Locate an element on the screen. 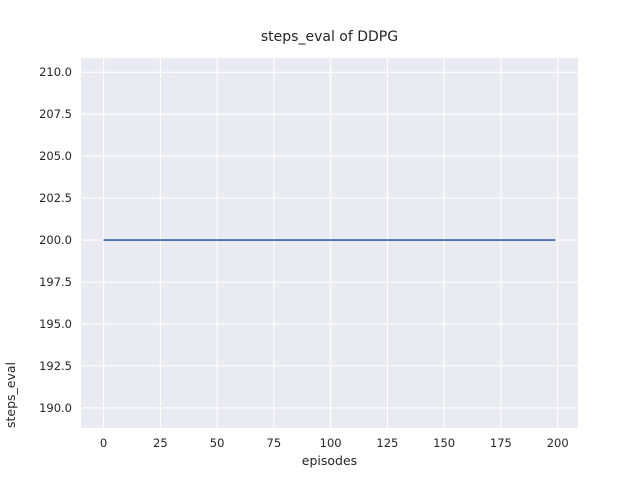  y-tick-label: 192.5 is located at coordinates (55, 365).